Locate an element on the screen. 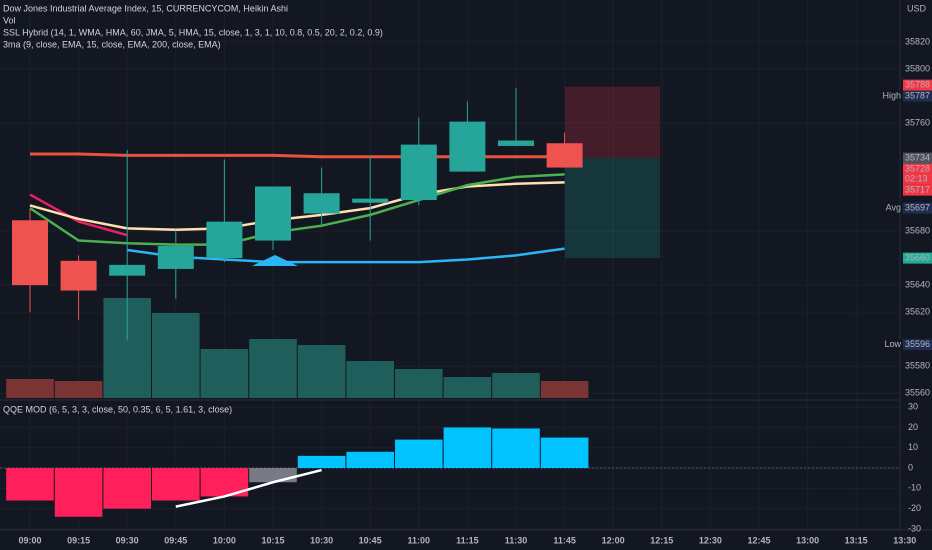  x-tick-label: 09:30 is located at coordinates (127, 540).